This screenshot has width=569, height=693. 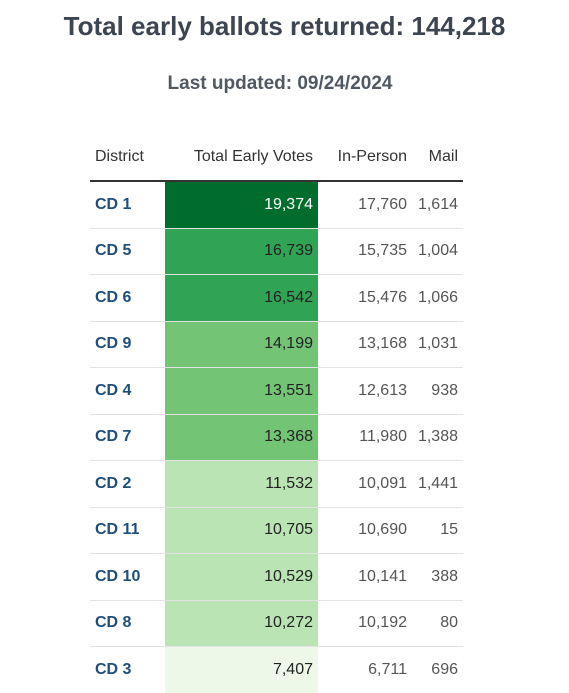 What do you see at coordinates (437, 205) in the screenshot?
I see `mail-cell: 1,614` at bounding box center [437, 205].